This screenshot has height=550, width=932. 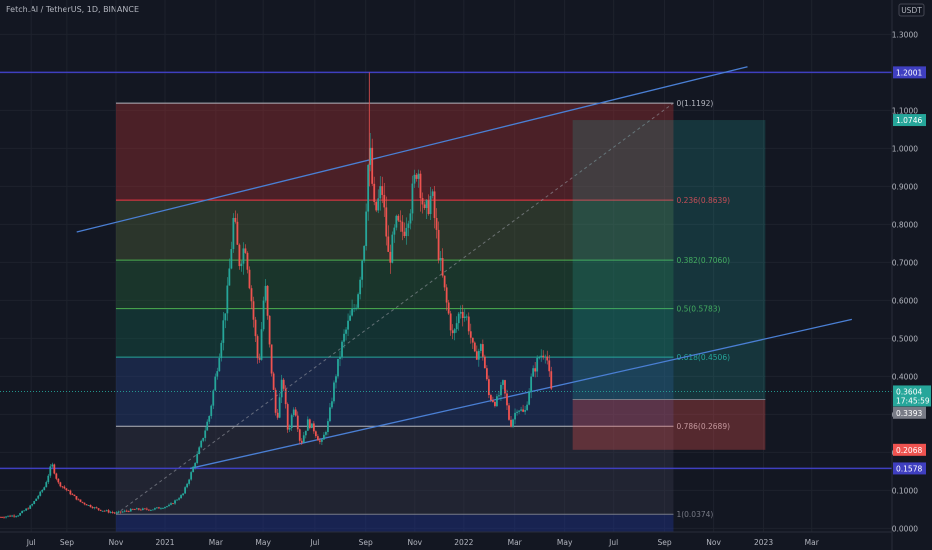 What do you see at coordinates (905, 300) in the screenshot?
I see `y-tick-label: 0.6000` at bounding box center [905, 300].